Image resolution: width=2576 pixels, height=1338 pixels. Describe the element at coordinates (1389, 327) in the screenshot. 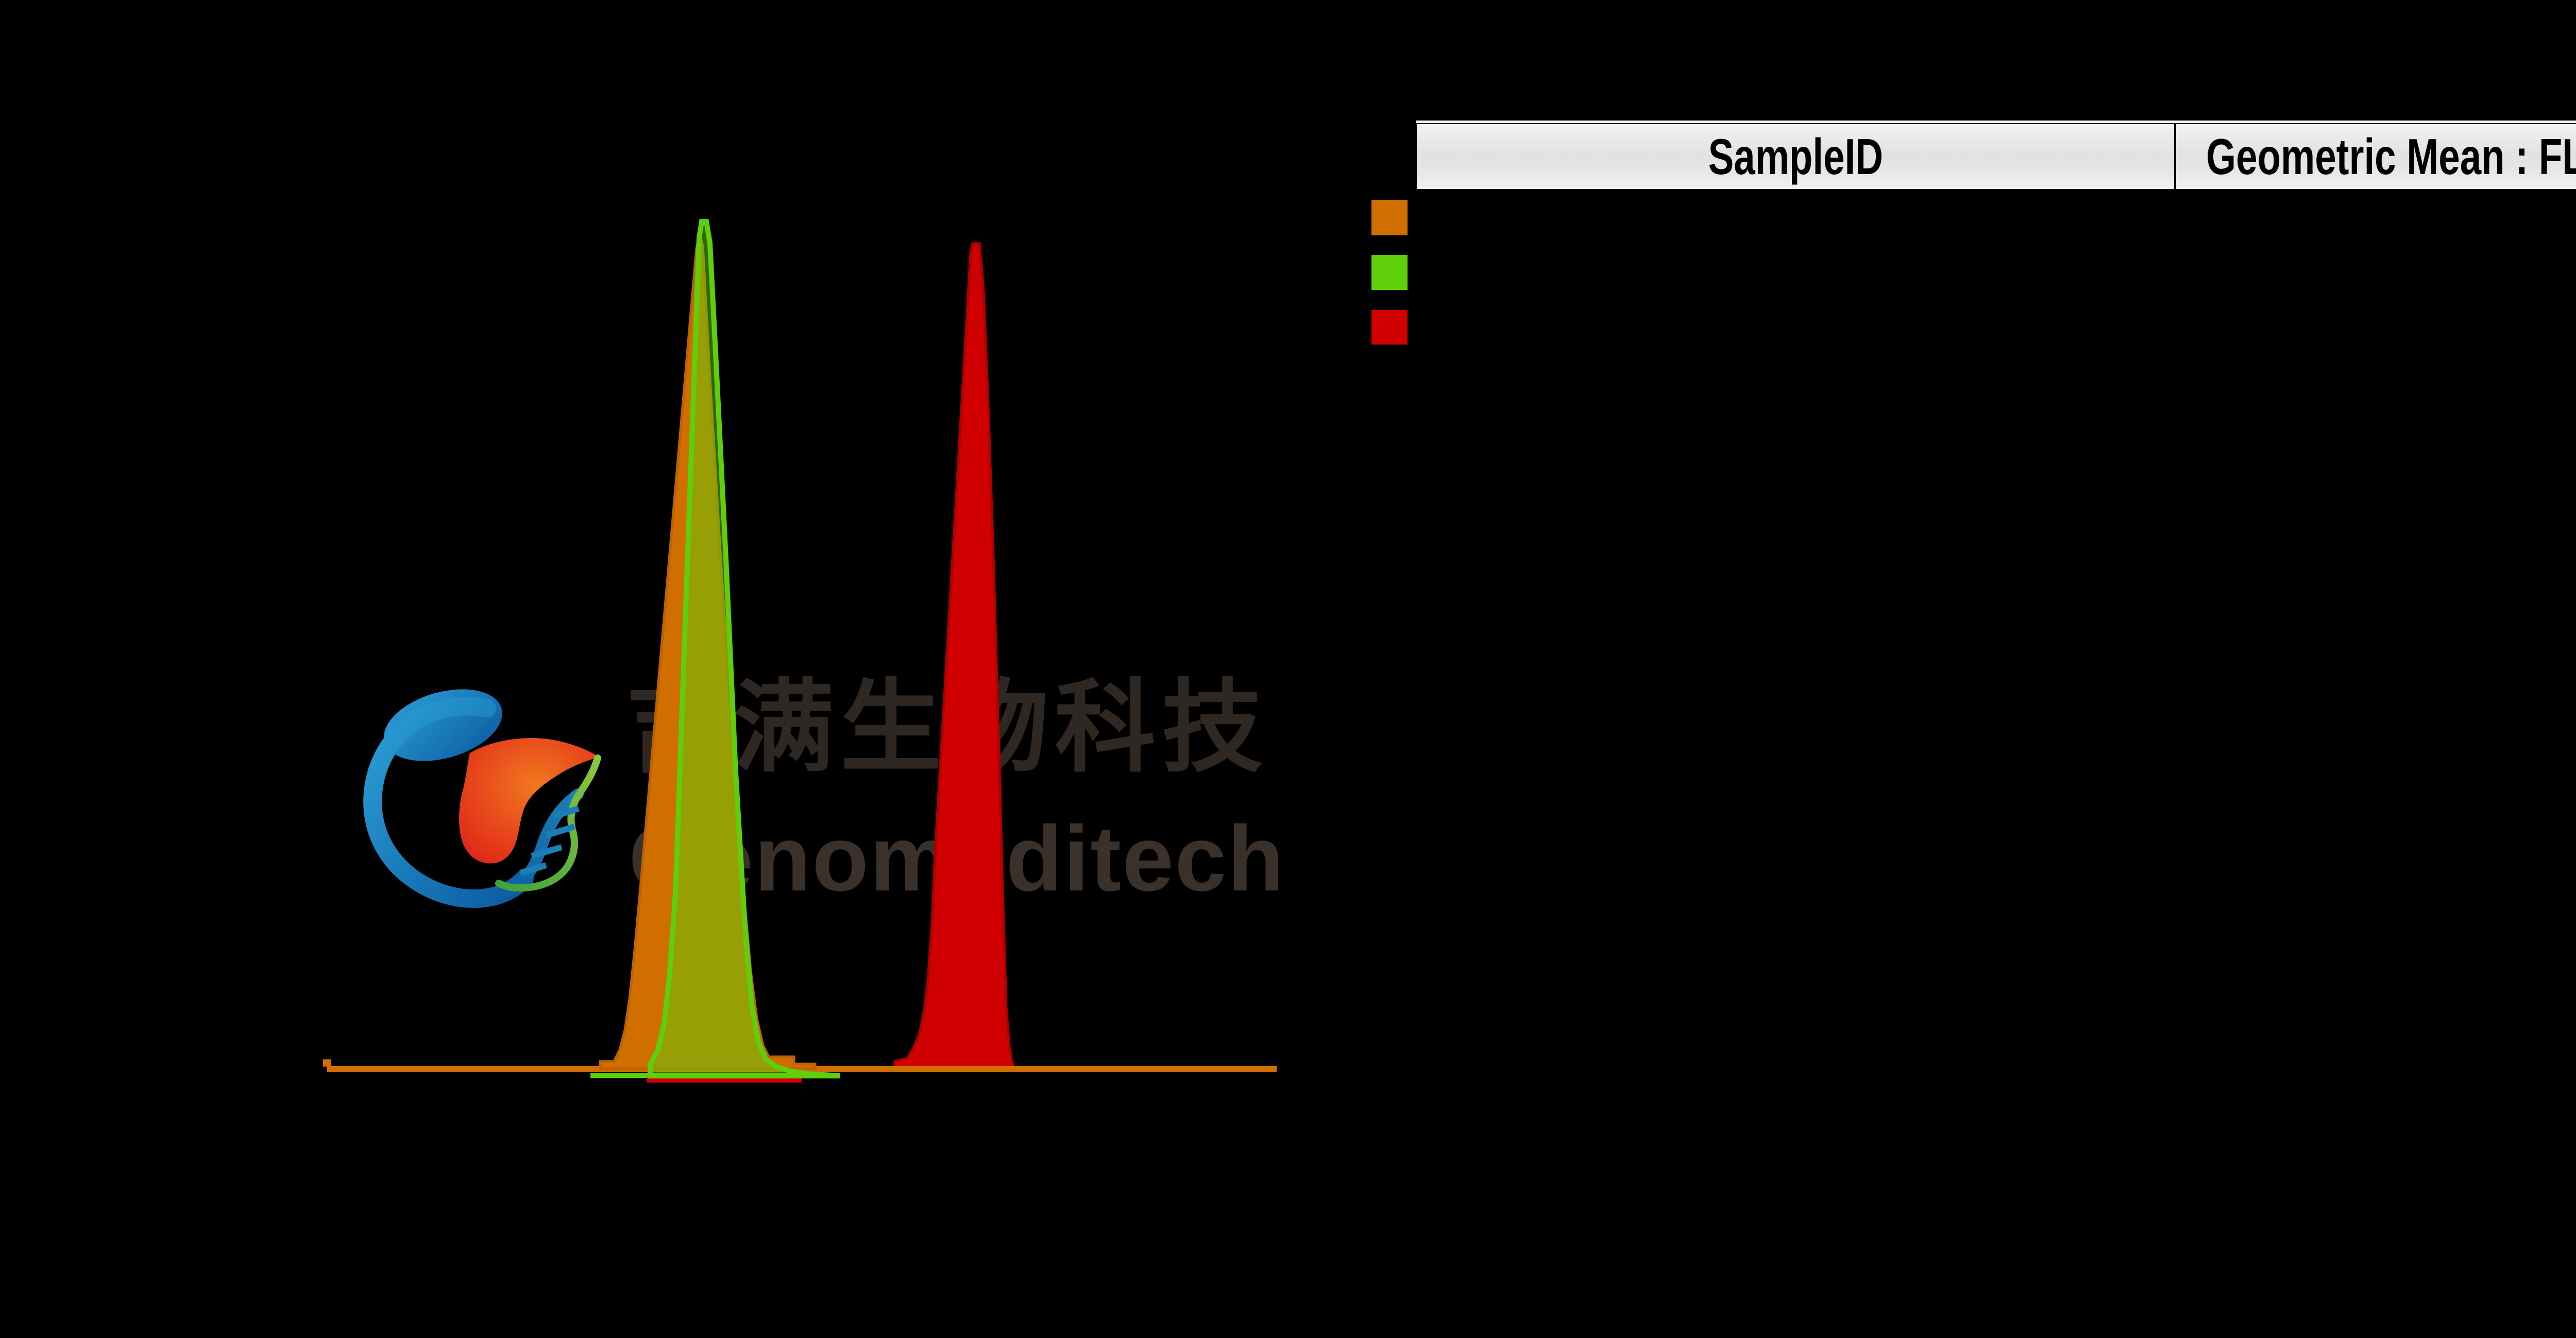

I see `sample-3-swatch` at that location.